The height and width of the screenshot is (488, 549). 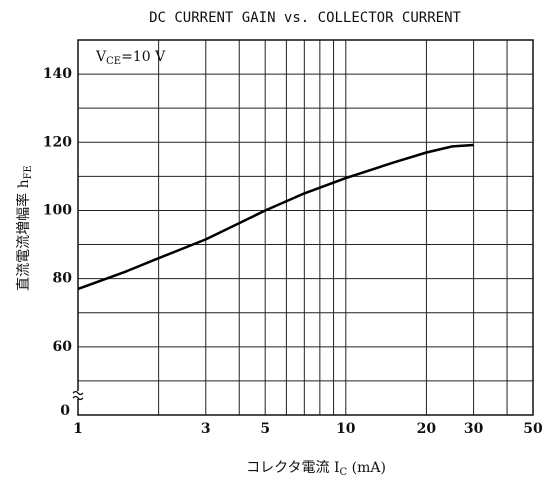 I want to click on y-axis-label: 直流電流増幅率 hFE, so click(x=24, y=228).